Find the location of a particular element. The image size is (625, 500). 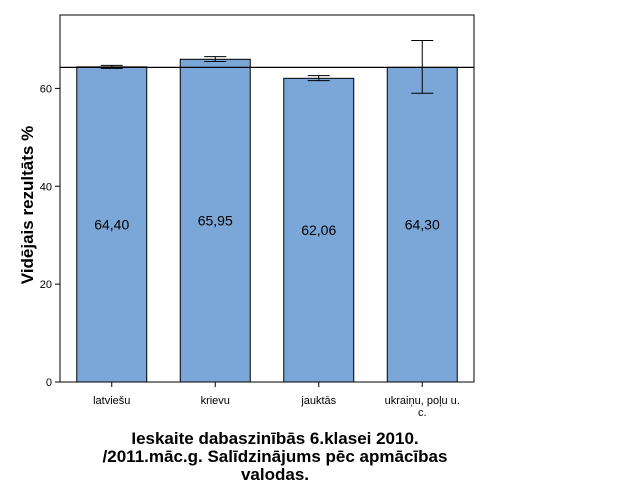

y-tick-label: 60 is located at coordinates (46, 89).